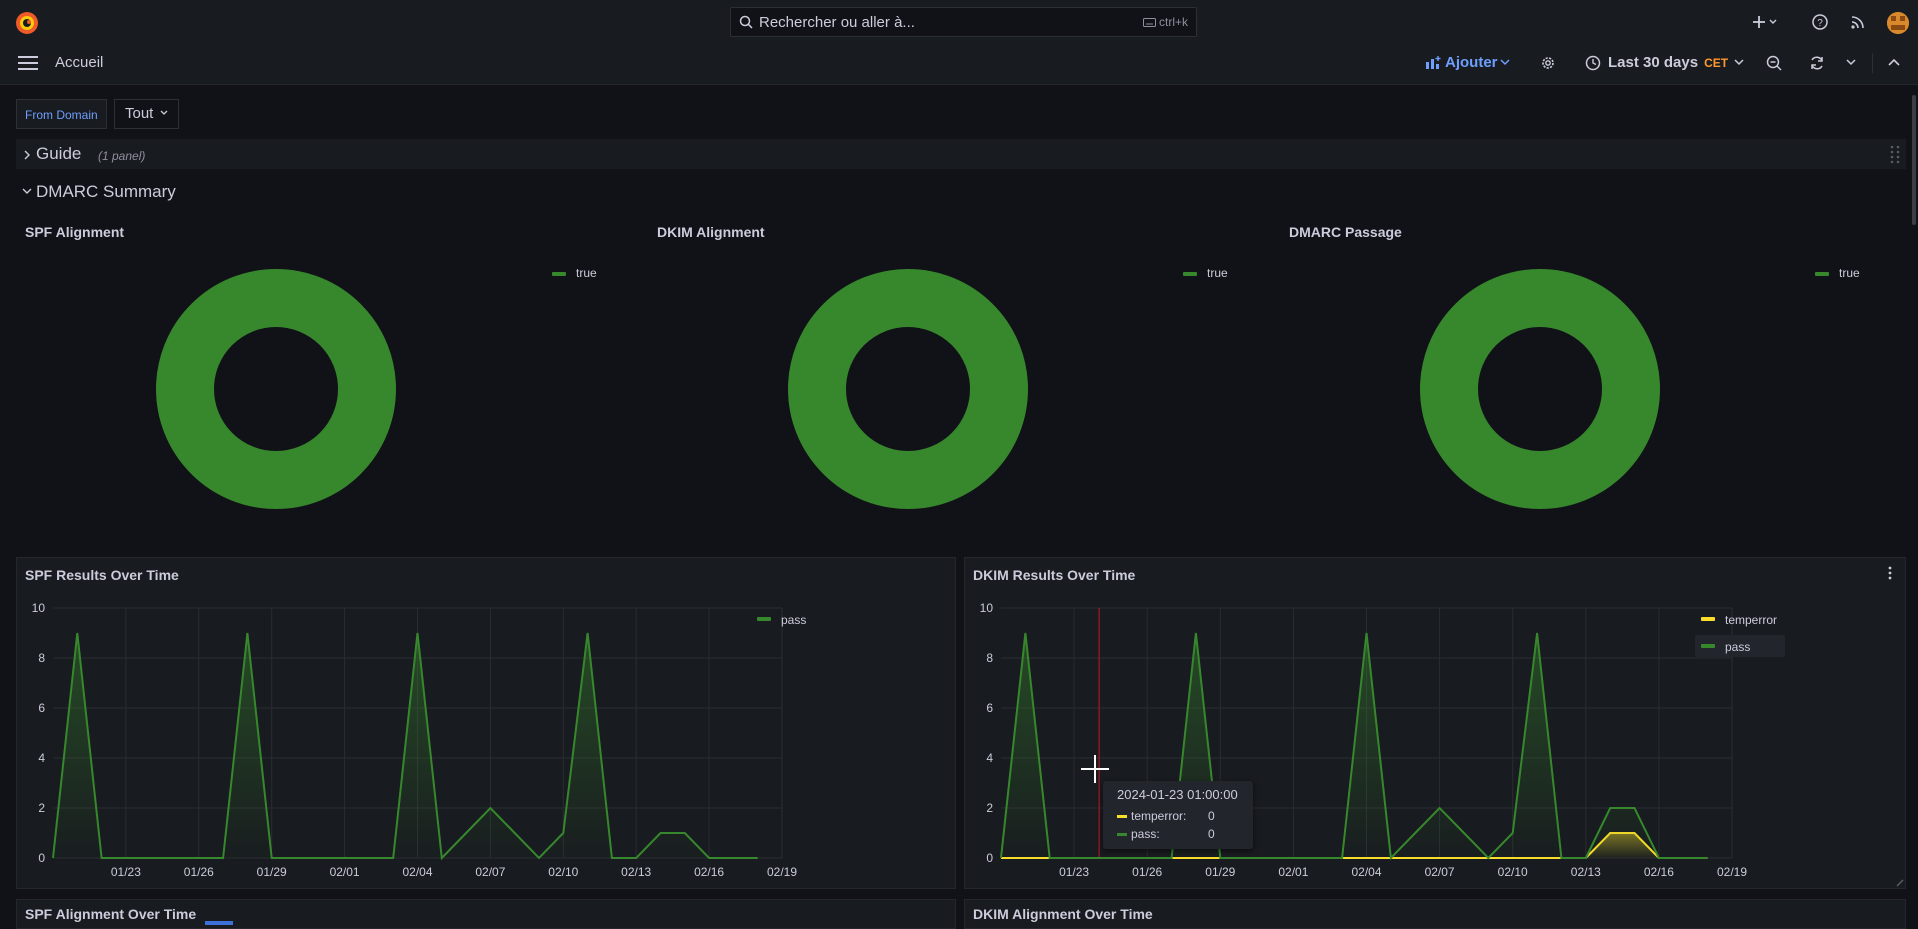  What do you see at coordinates (486, 914) in the screenshot?
I see `panel-spf-alignment-over-time: SPF Alignment Over Time` at bounding box center [486, 914].